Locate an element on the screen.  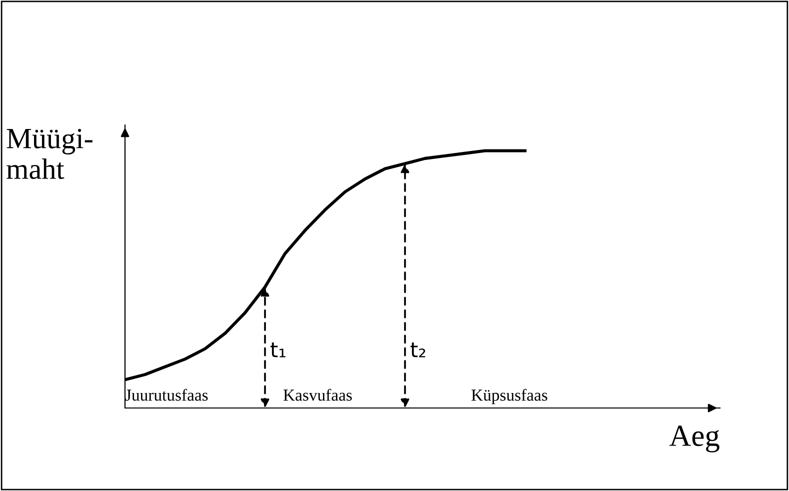
annotation: Kasvufaas is located at coordinates (317, 394).